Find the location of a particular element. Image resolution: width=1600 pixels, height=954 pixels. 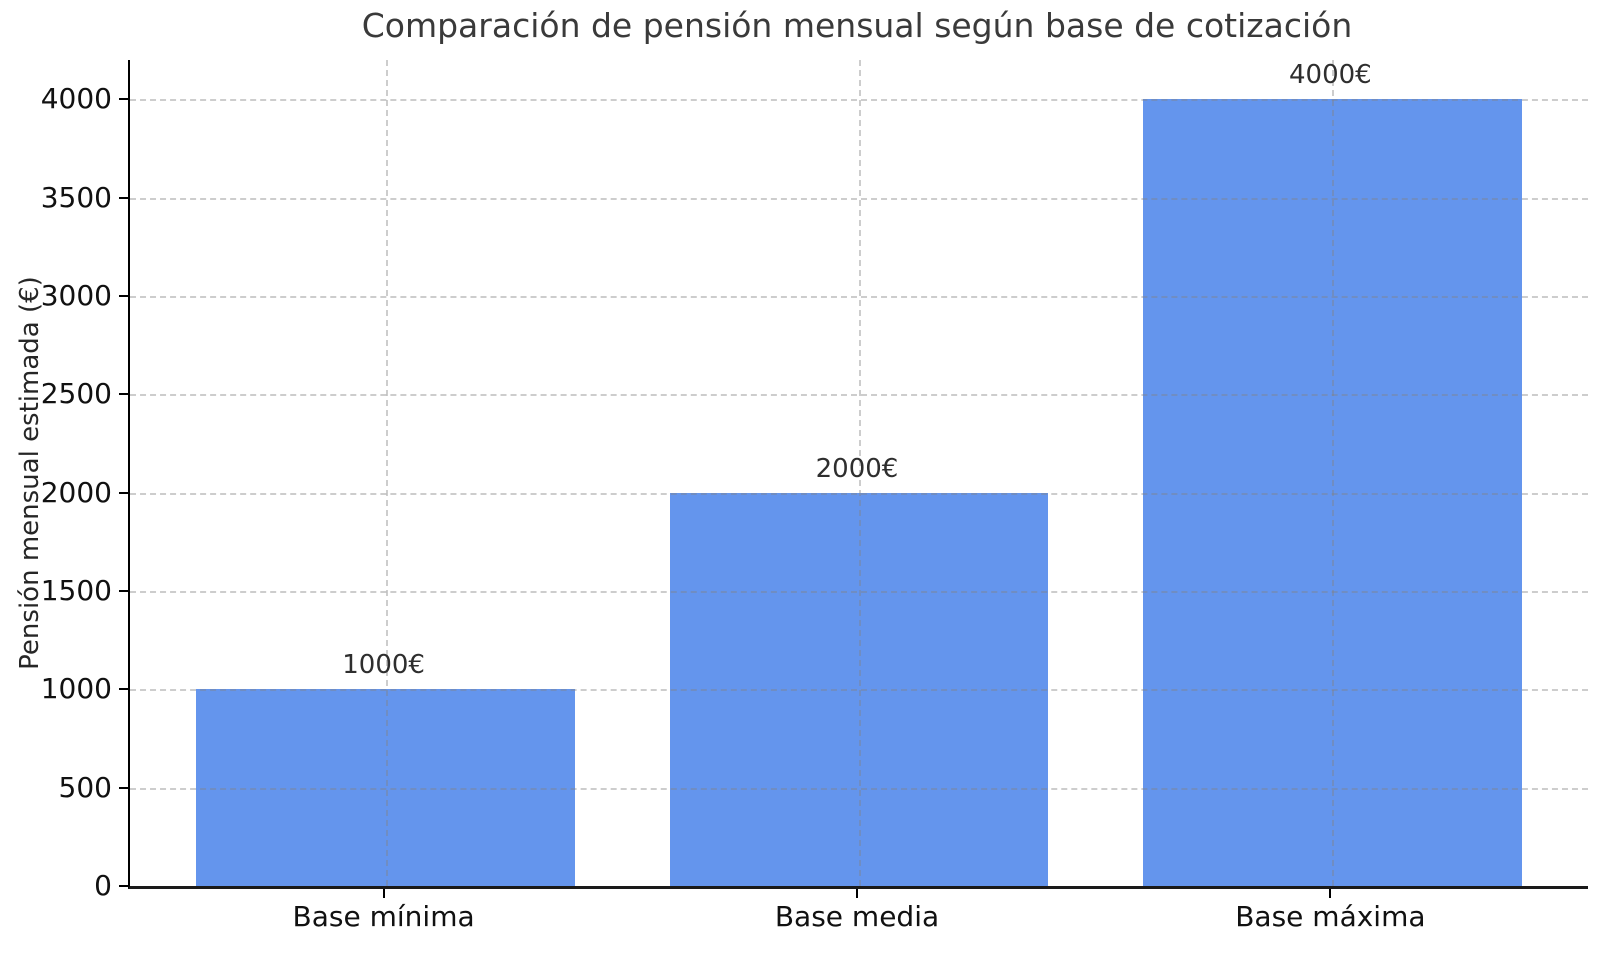

y-tick-label: 1500 is located at coordinates (76, 590).